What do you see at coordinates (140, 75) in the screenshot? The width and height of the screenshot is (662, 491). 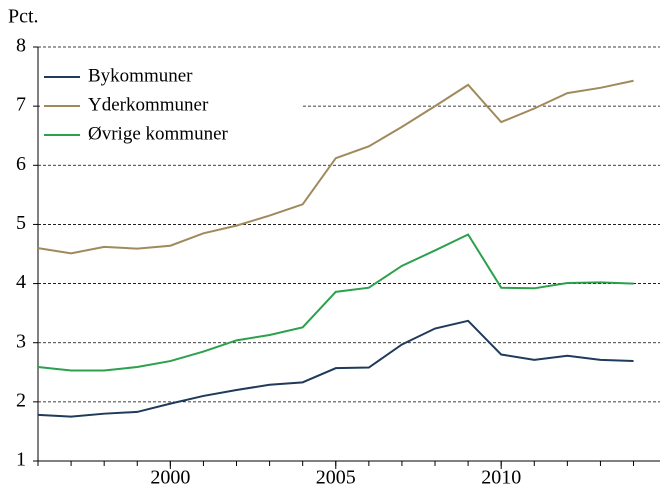 I see `legend-label: Bykommuner` at bounding box center [140, 75].